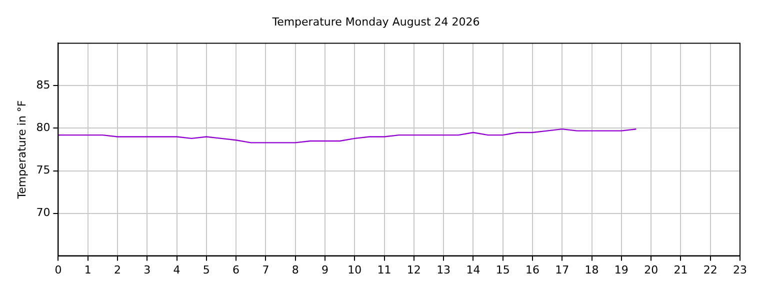  I want to click on x-tick-label: 23, so click(740, 269).